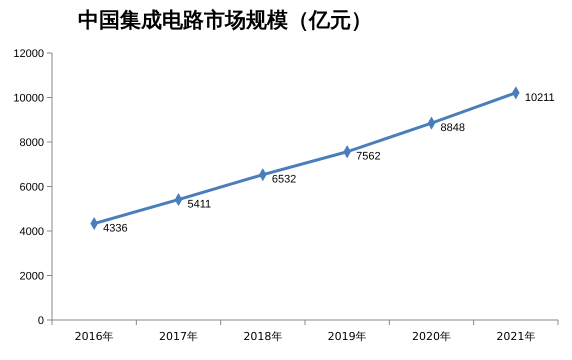  Describe the element at coordinates (431, 336) in the screenshot. I see `x-tick-label: 2020年` at that location.